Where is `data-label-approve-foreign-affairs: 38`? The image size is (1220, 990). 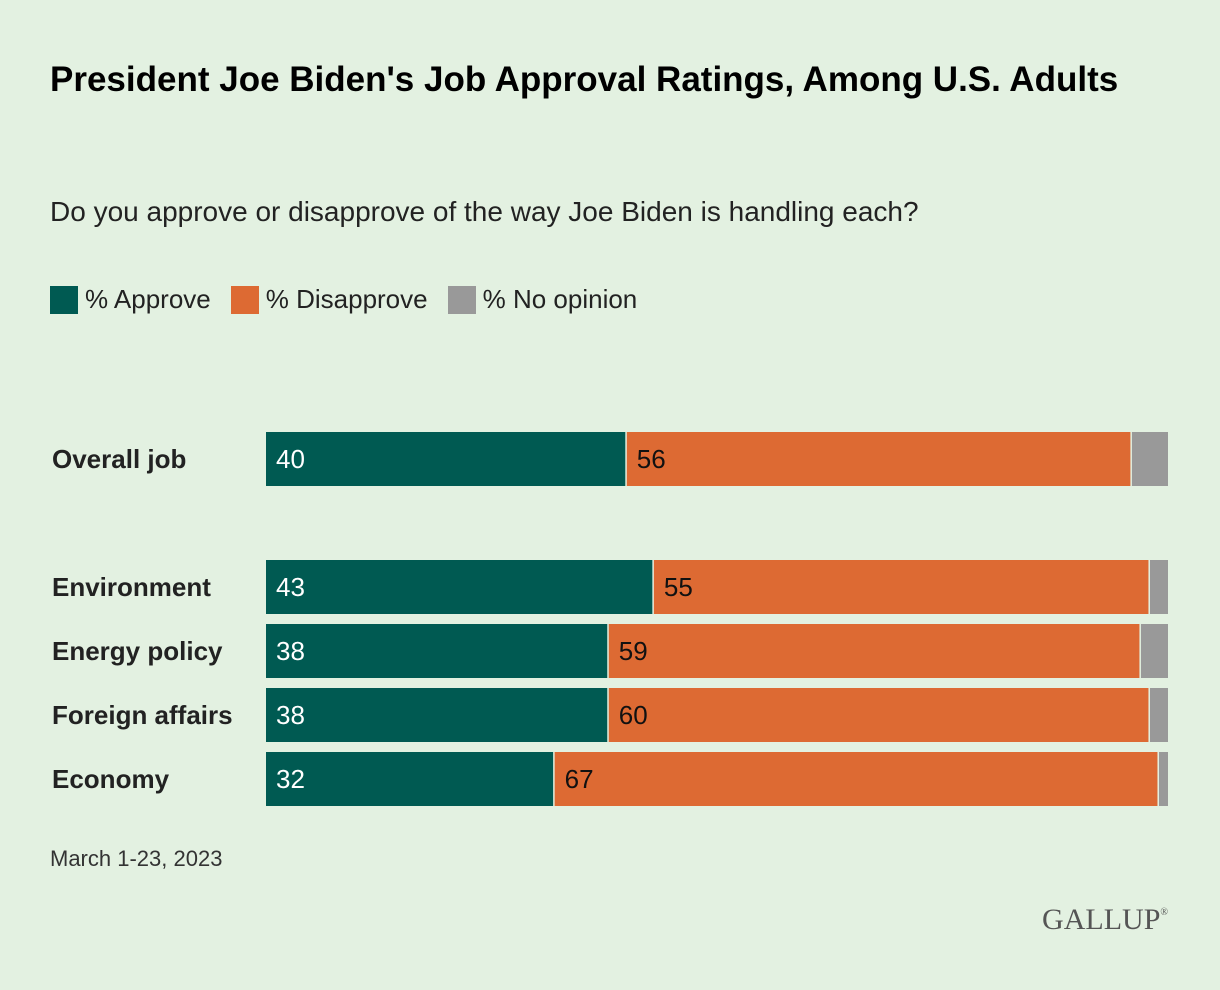
data-label-approve-foreign-affairs: 38 is located at coordinates (290, 715).